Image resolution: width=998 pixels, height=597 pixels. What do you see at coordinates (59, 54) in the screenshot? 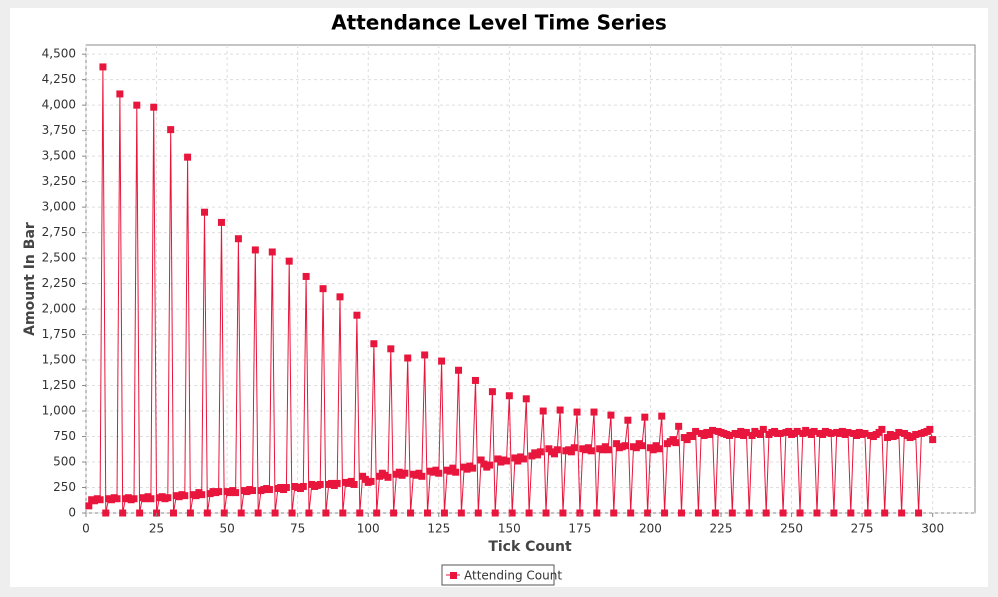
I see `y-tick-label: 4,500` at bounding box center [59, 54].